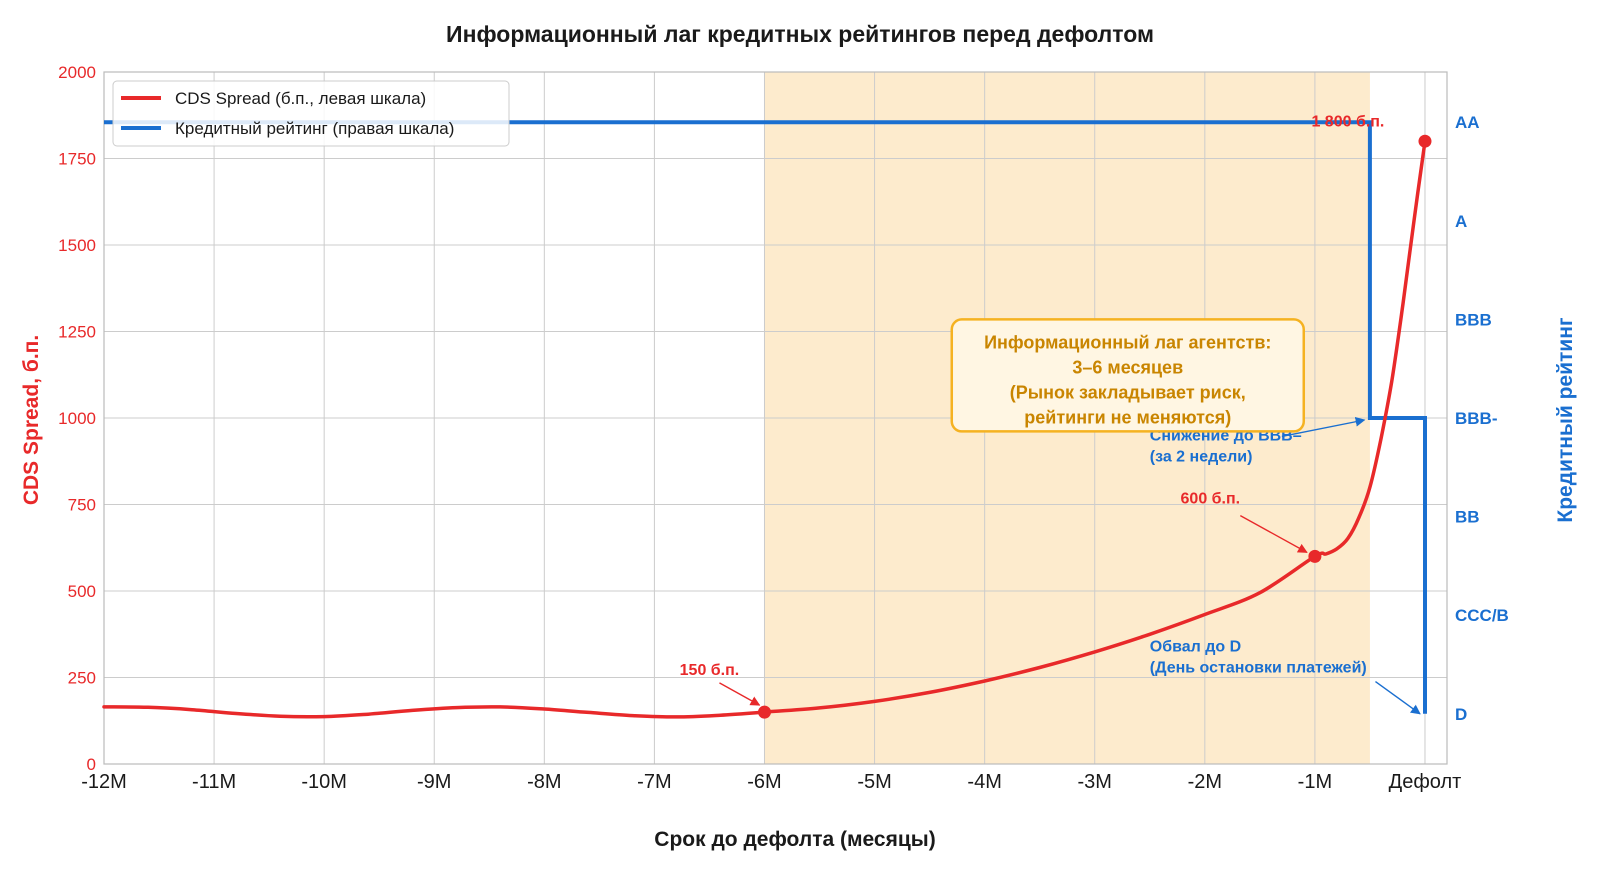  Describe the element at coordinates (214, 782) in the screenshot. I see `x-tick-label: -11M` at that location.